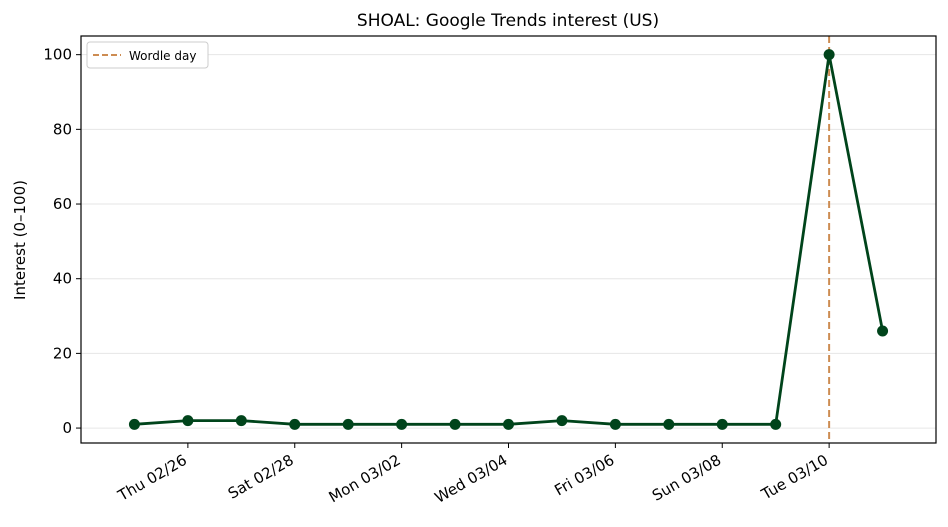 The height and width of the screenshot is (527, 948). I want to click on y-tick-label-40: 40, so click(62, 279).